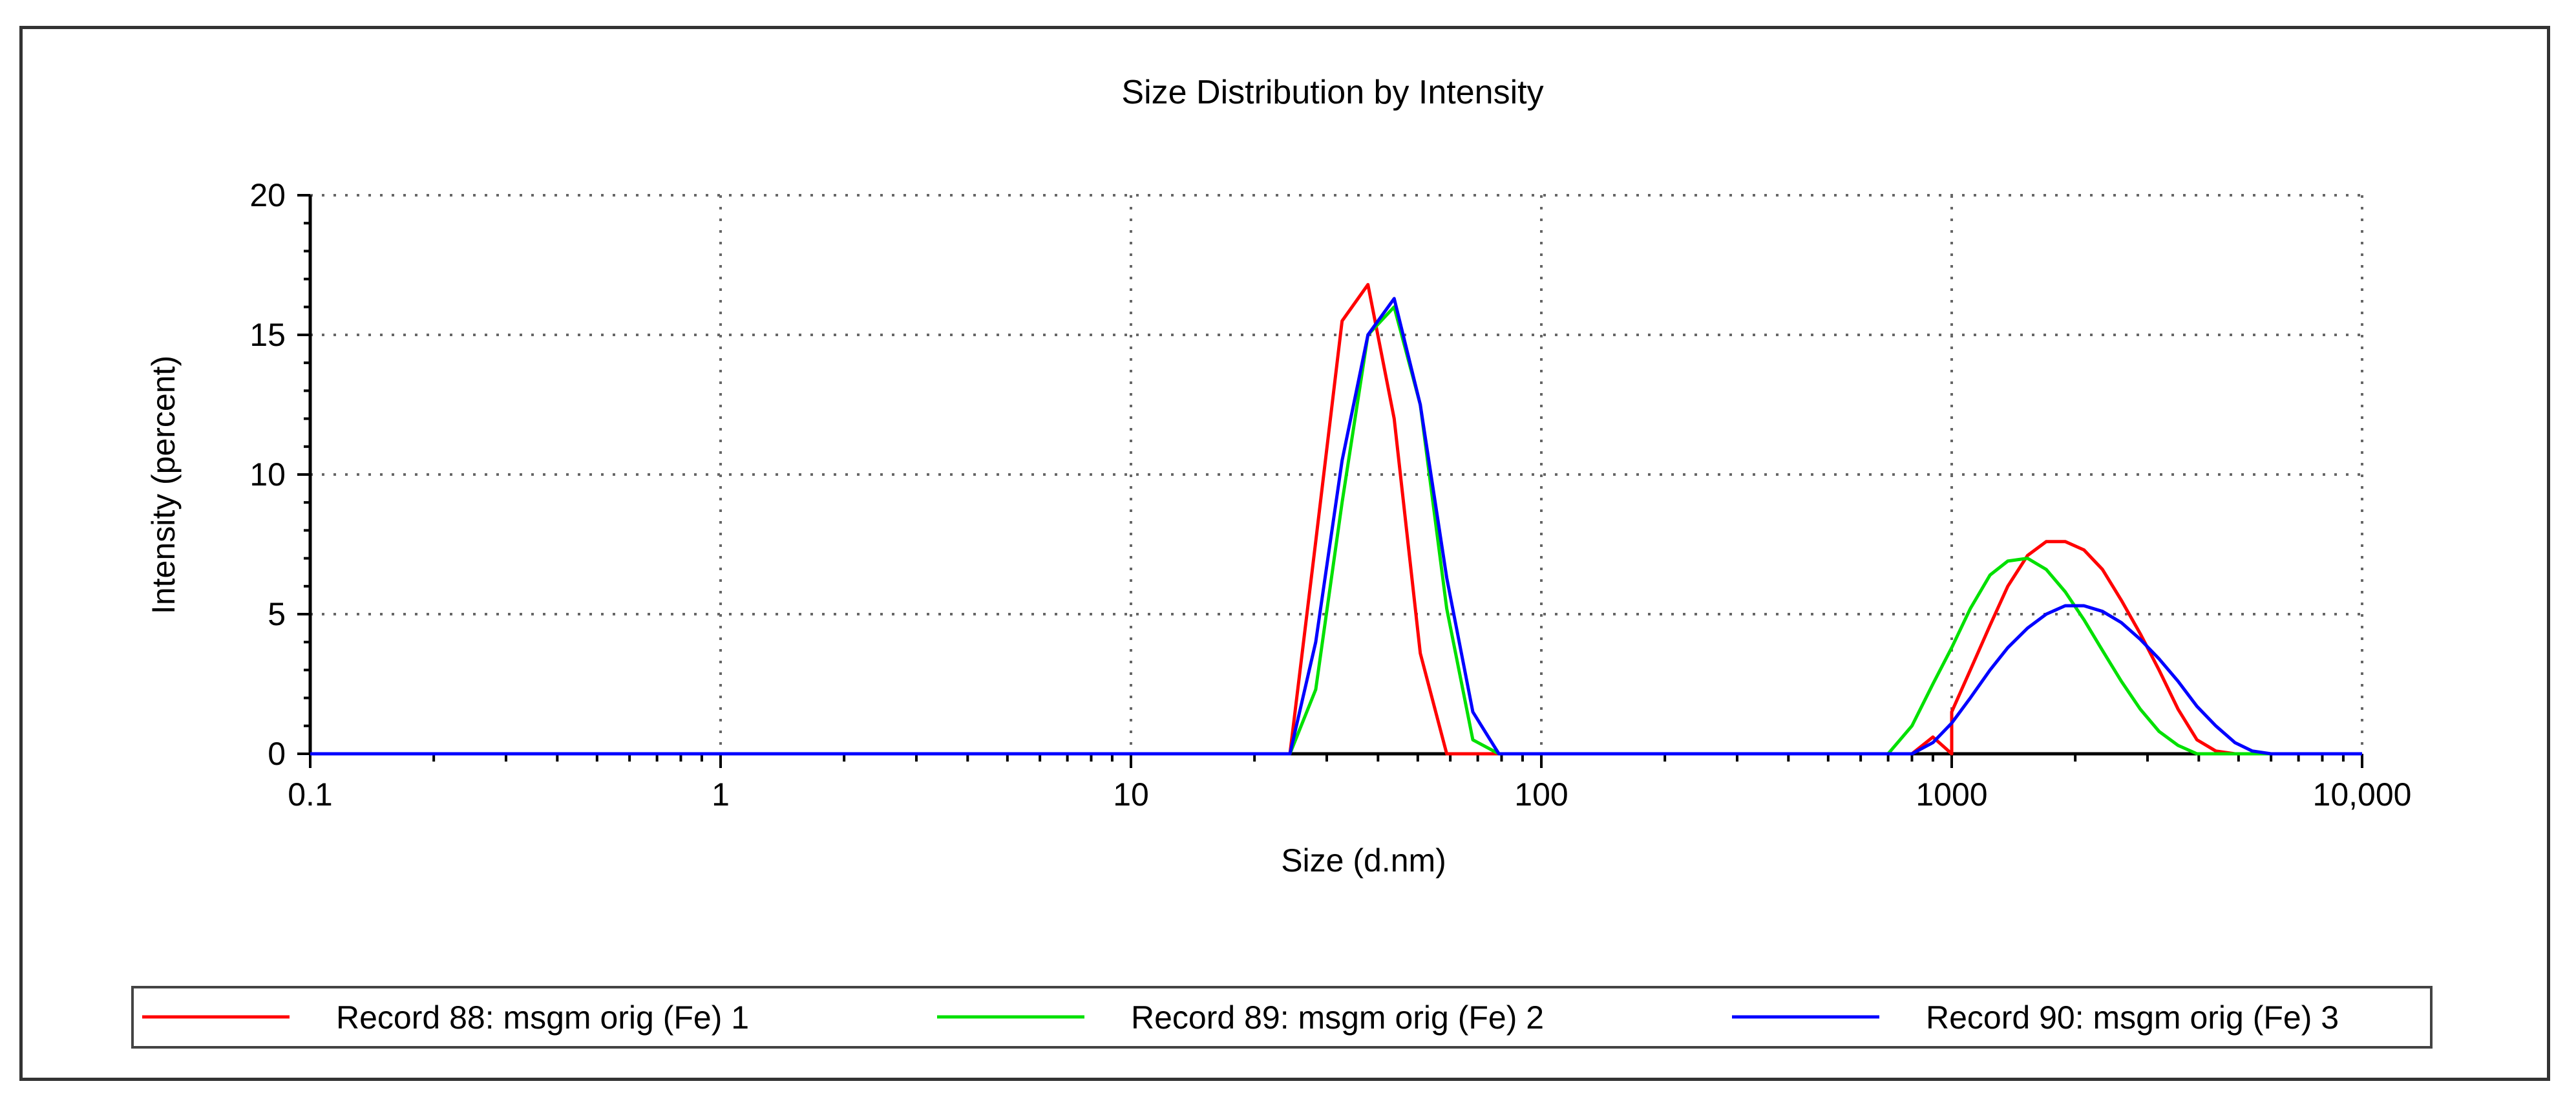  I want to click on legend-box, so click(1282, 1017).